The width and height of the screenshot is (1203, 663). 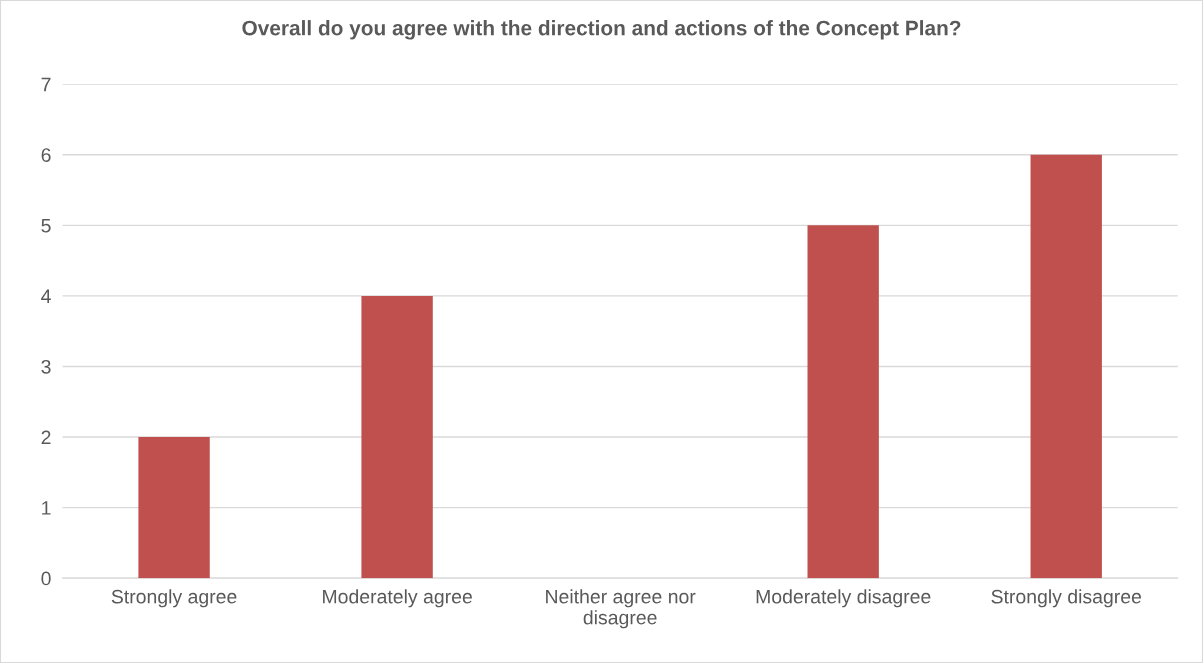 What do you see at coordinates (621, 609) in the screenshot?
I see `x-tick-label: Neither agree nor disagree` at bounding box center [621, 609].